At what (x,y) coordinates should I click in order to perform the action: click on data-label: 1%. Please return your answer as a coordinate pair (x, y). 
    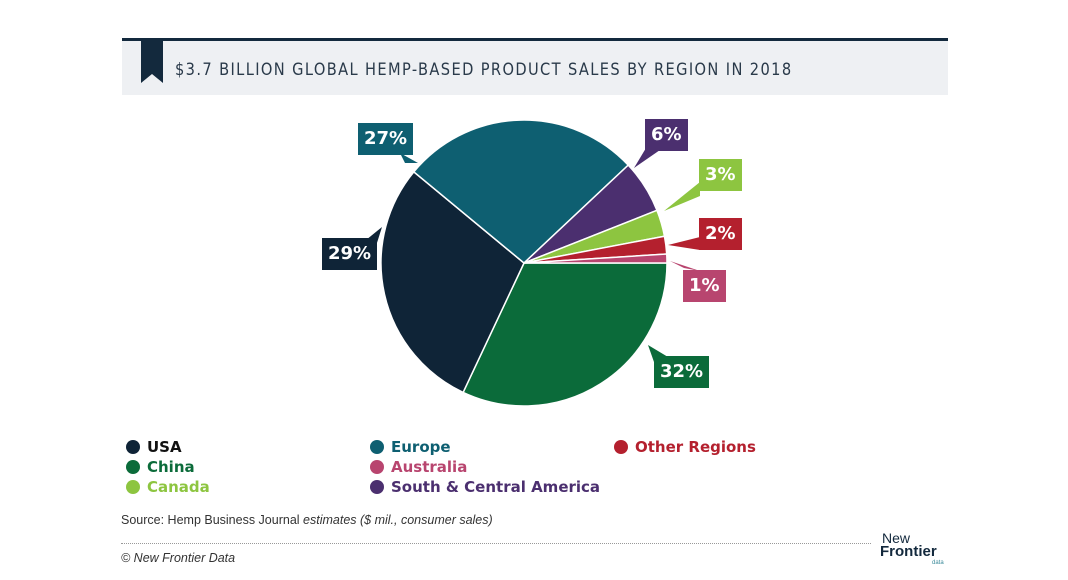
    Looking at the image, I should click on (704, 286).